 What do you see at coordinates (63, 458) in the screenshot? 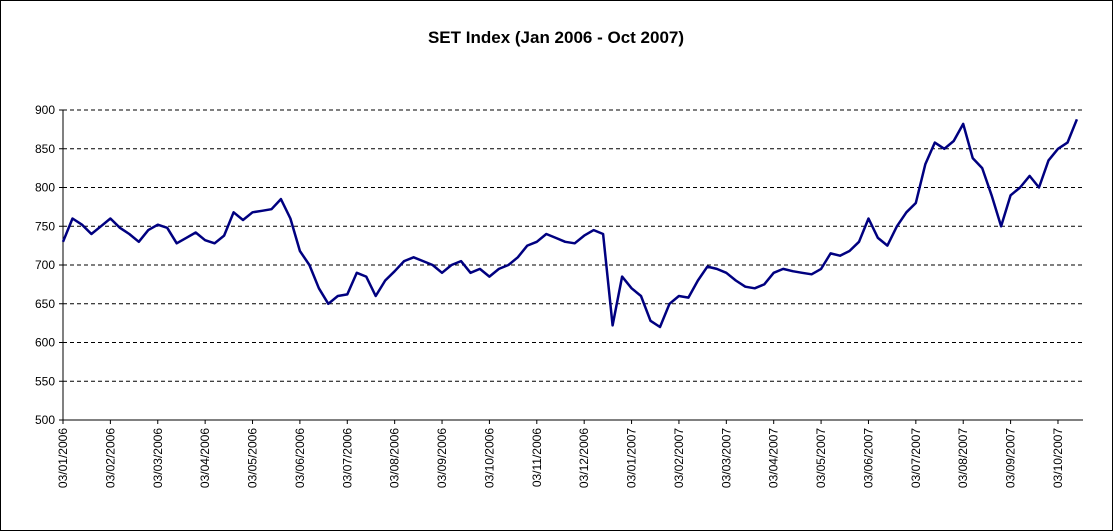
I see `x-tick-label: 03/01/2006` at bounding box center [63, 458].